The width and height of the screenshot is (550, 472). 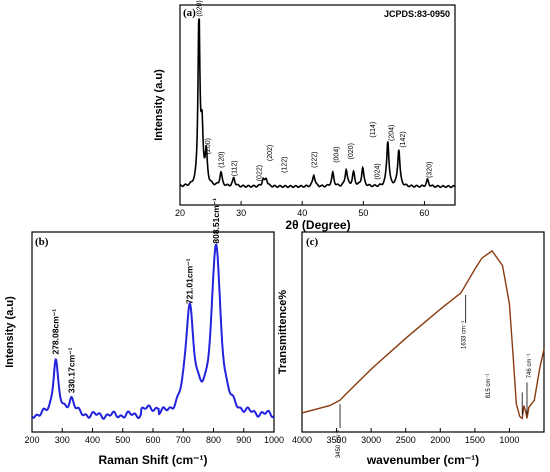 What do you see at coordinates (71, 370) in the screenshot?
I see `panel-b-peak-label: 330.17cm⁻¹` at bounding box center [71, 370].